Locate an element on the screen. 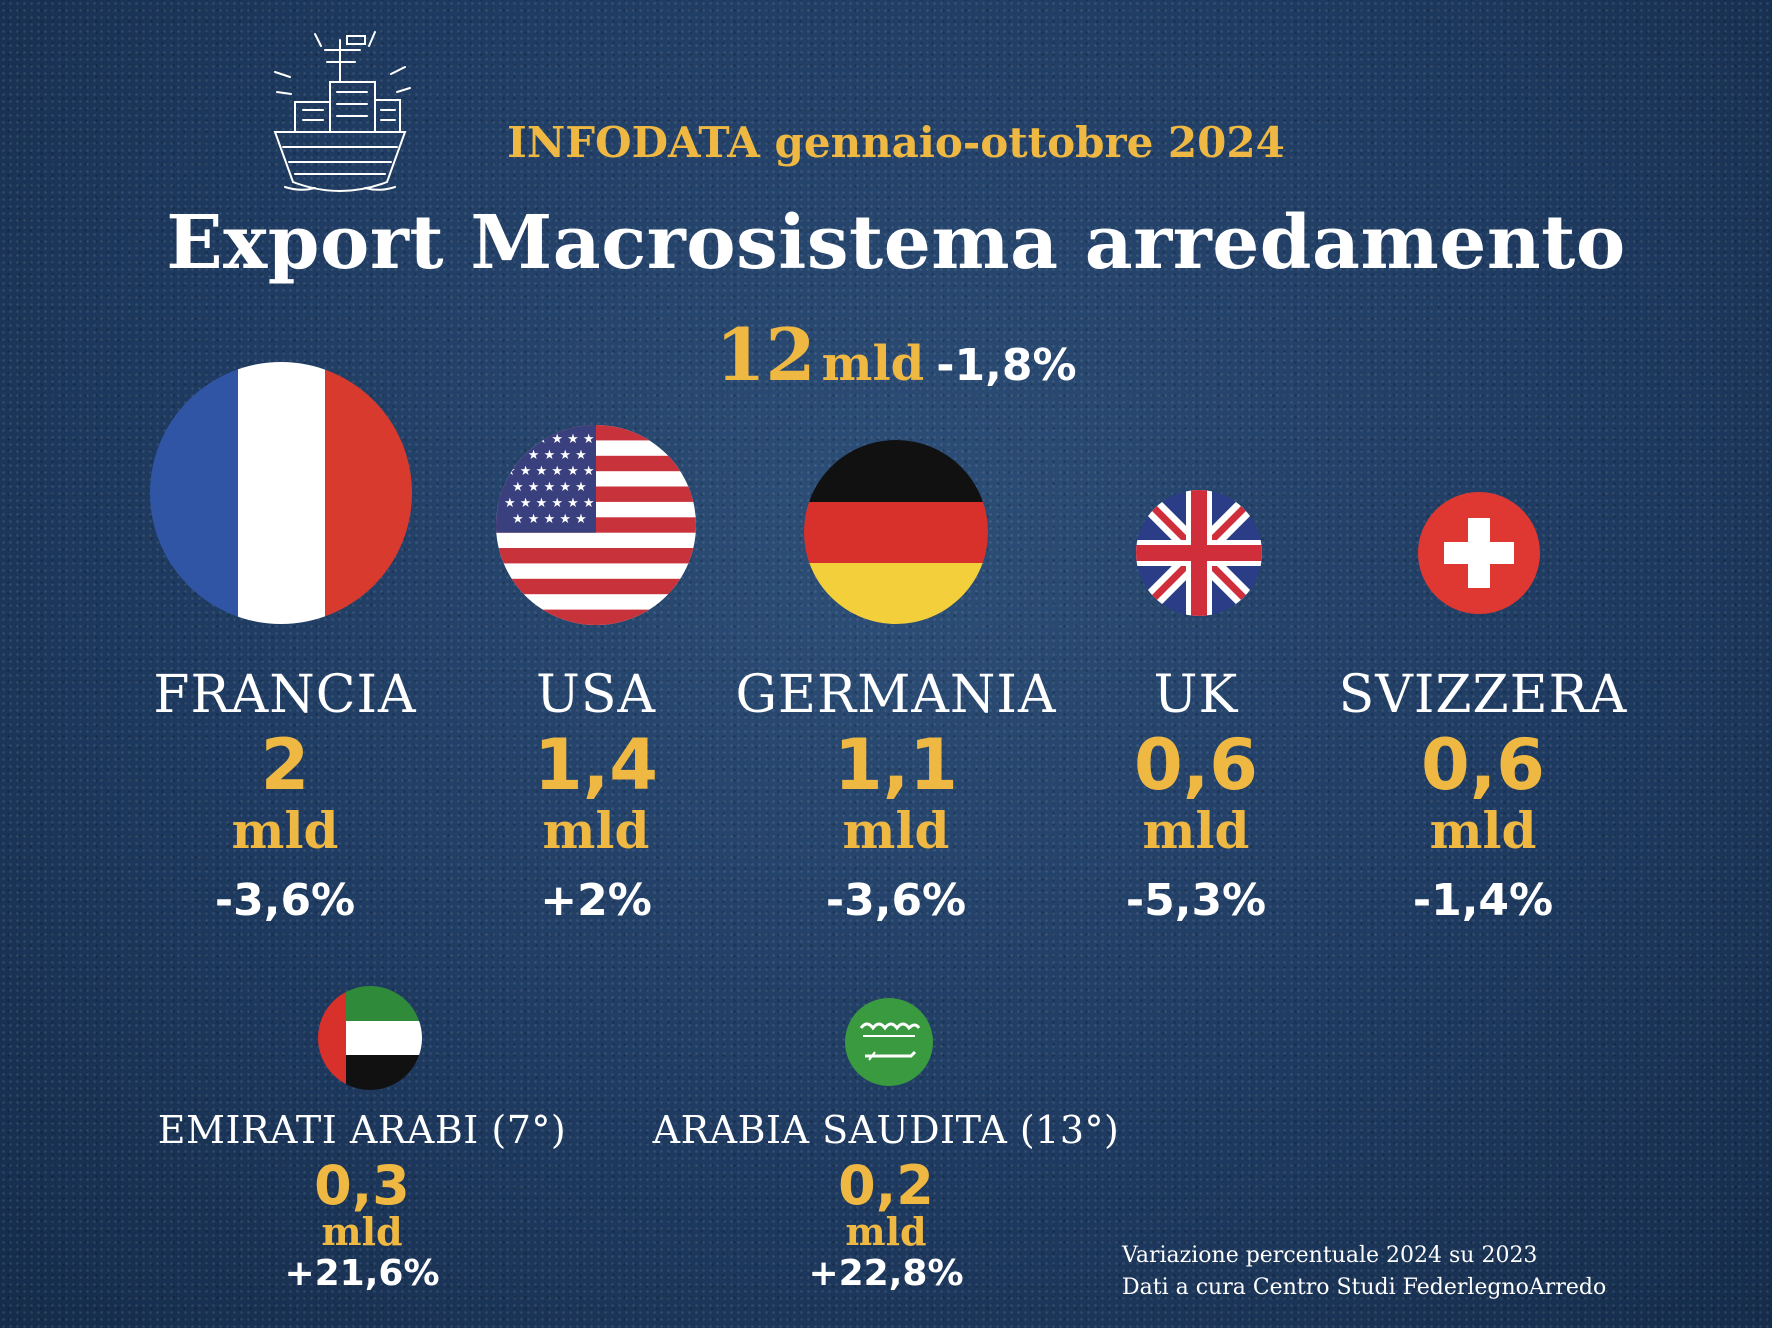  country-change: -5,3% is located at coordinates (1196, 900).